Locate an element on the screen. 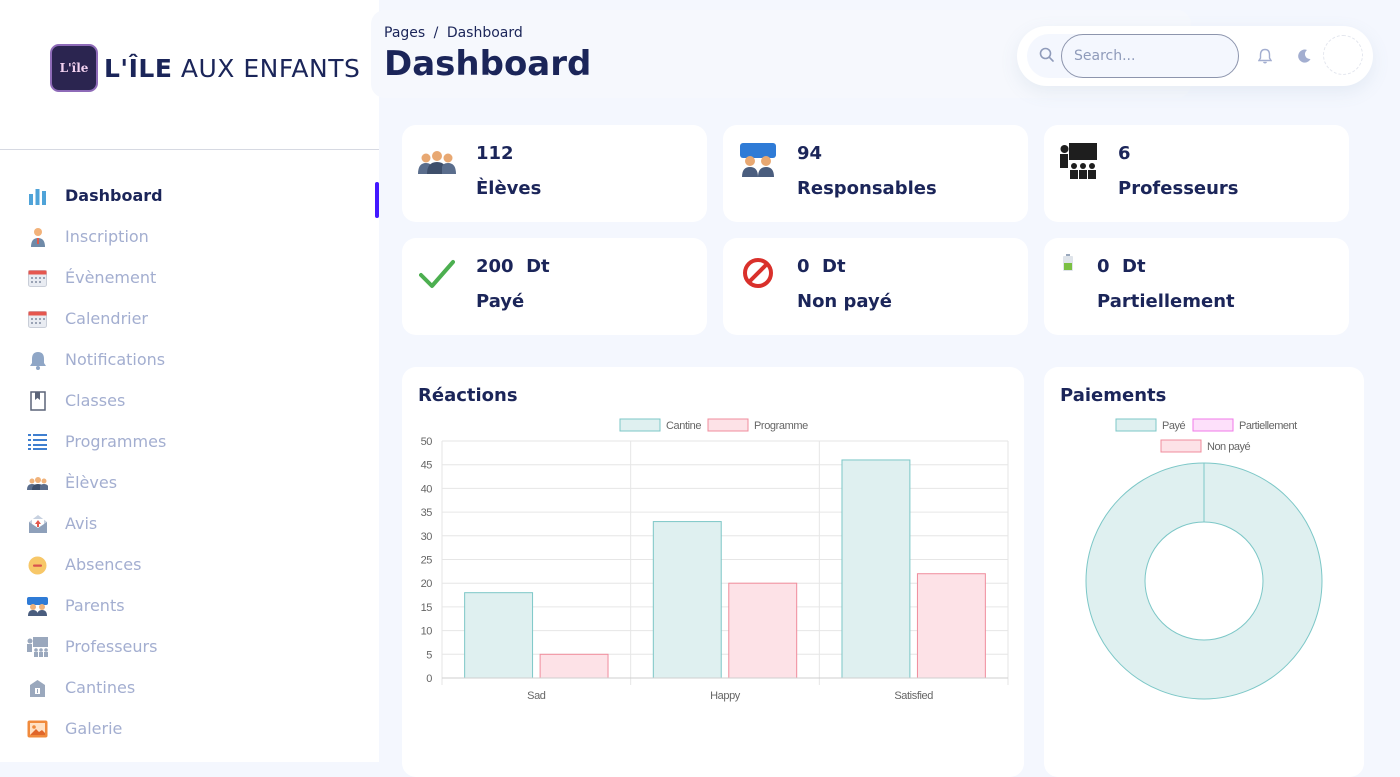 The height and width of the screenshot is (777, 1400). legend-label: Cantine is located at coordinates (683, 426).